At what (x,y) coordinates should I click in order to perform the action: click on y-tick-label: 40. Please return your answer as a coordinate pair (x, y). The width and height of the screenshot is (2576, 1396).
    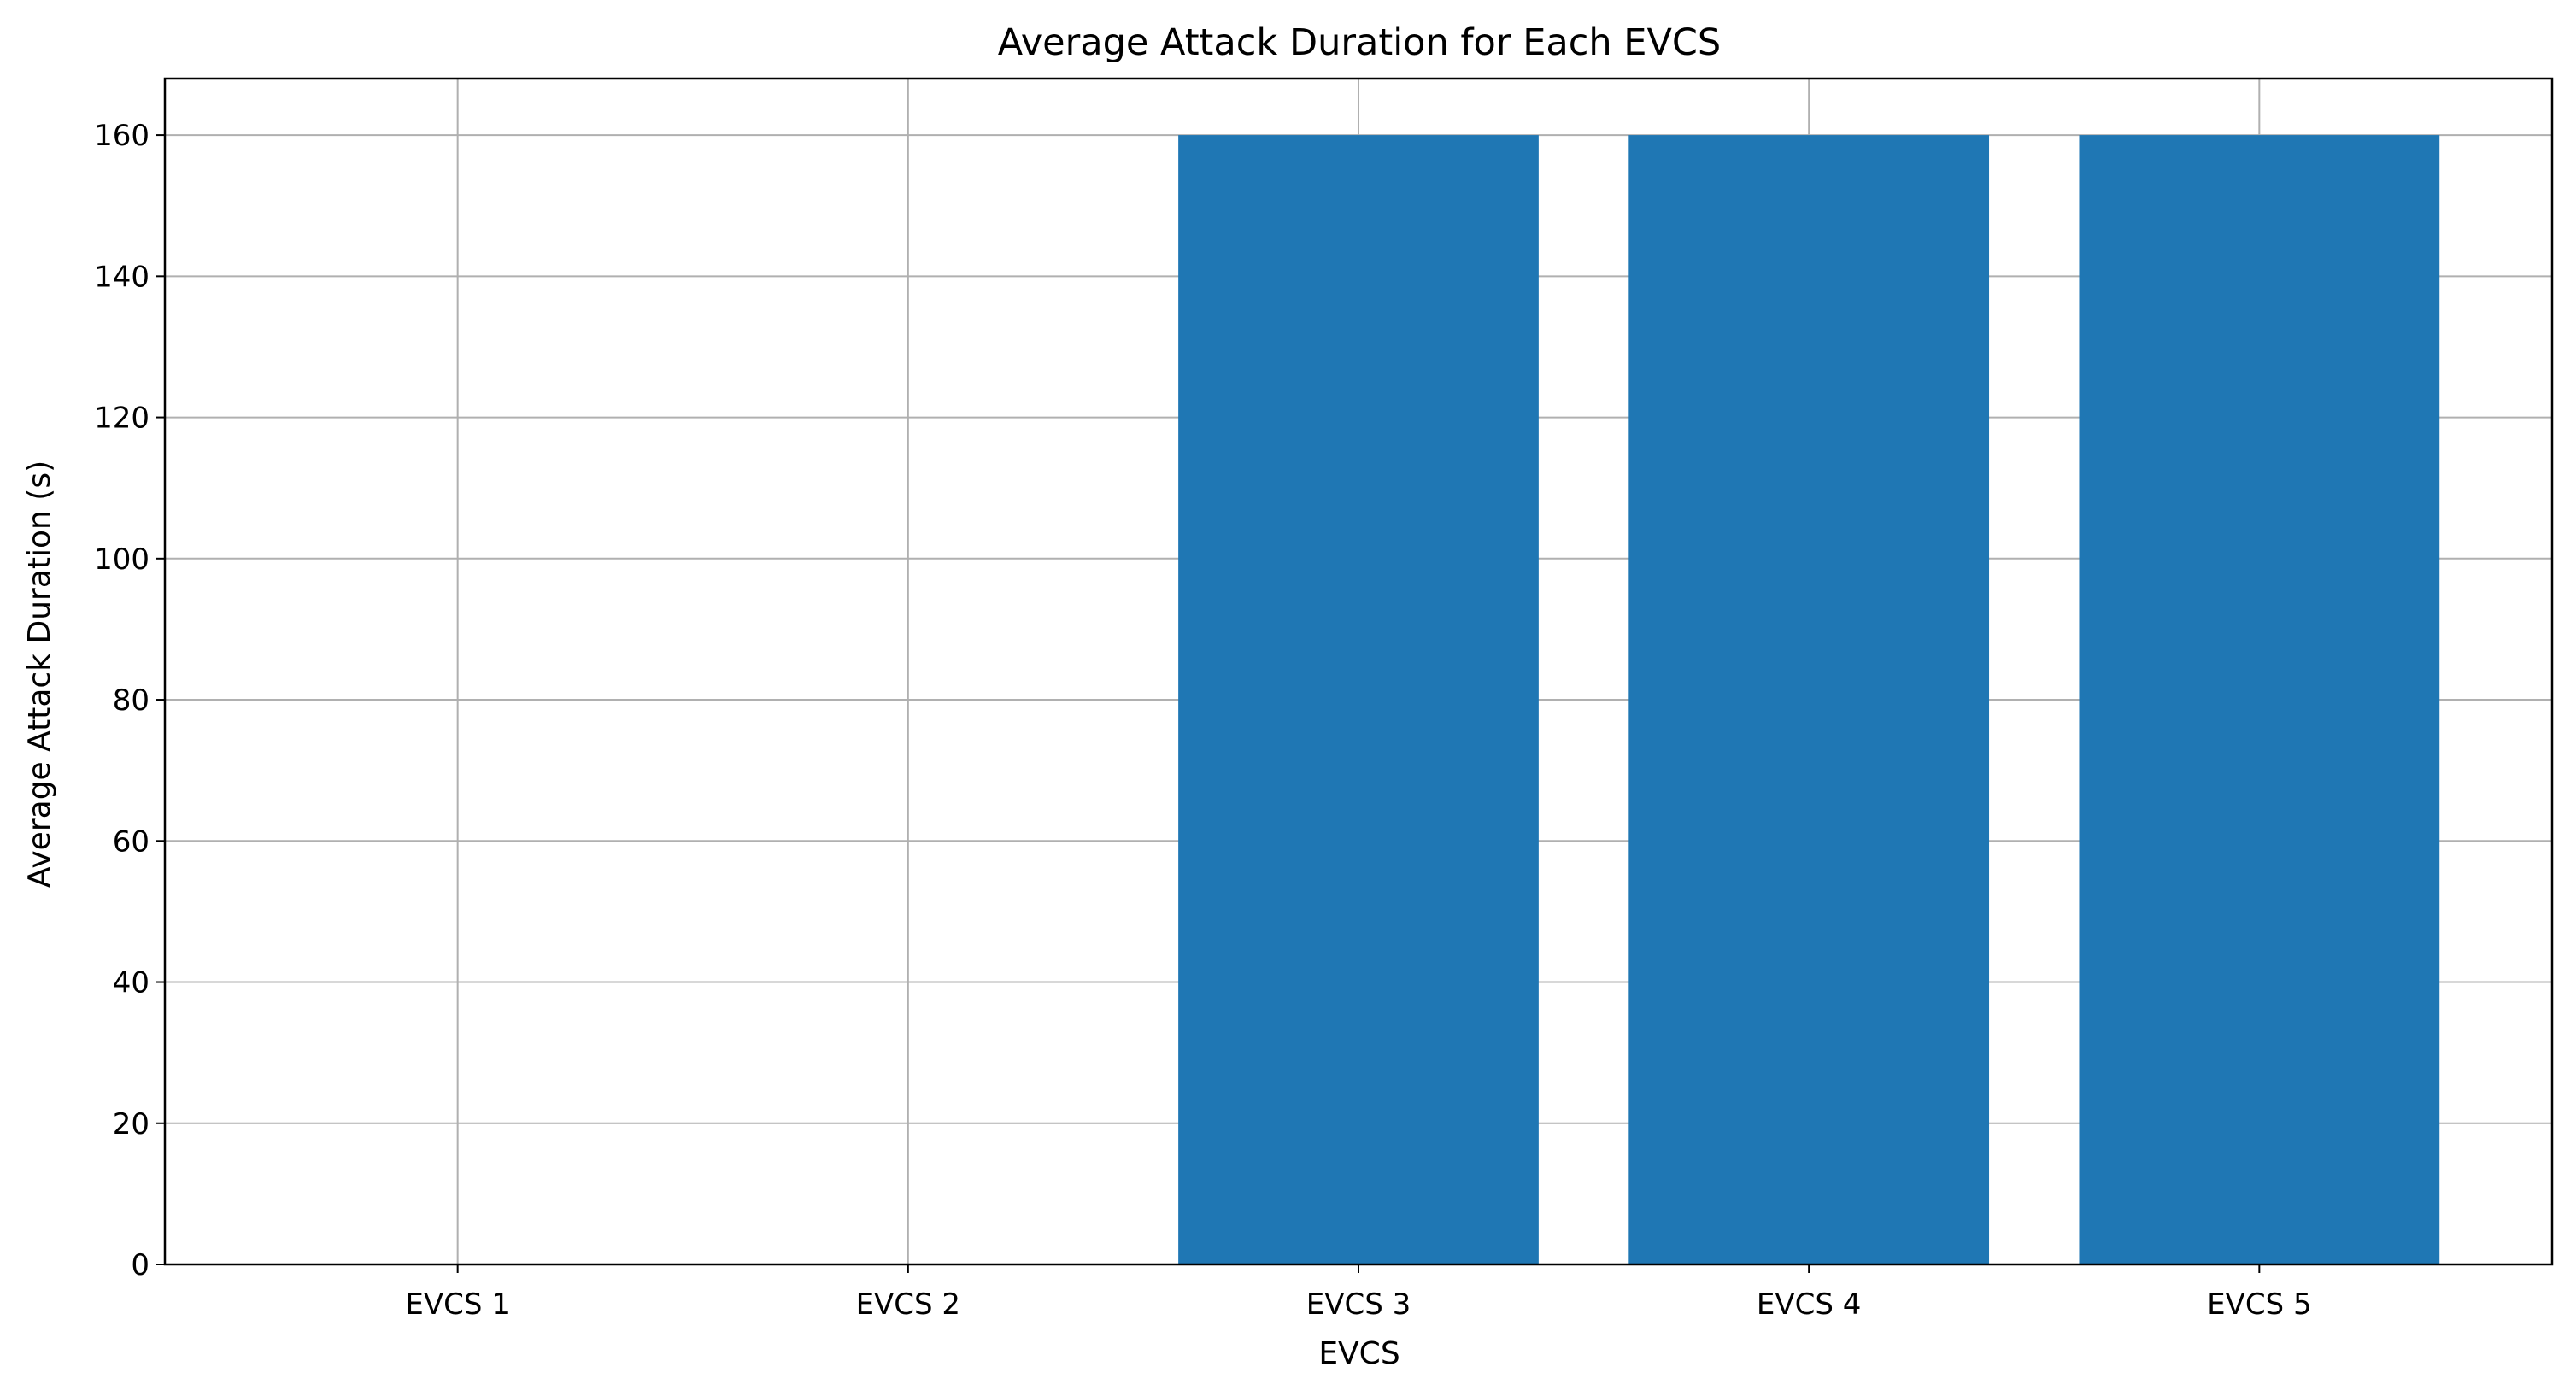
    Looking at the image, I should click on (131, 983).